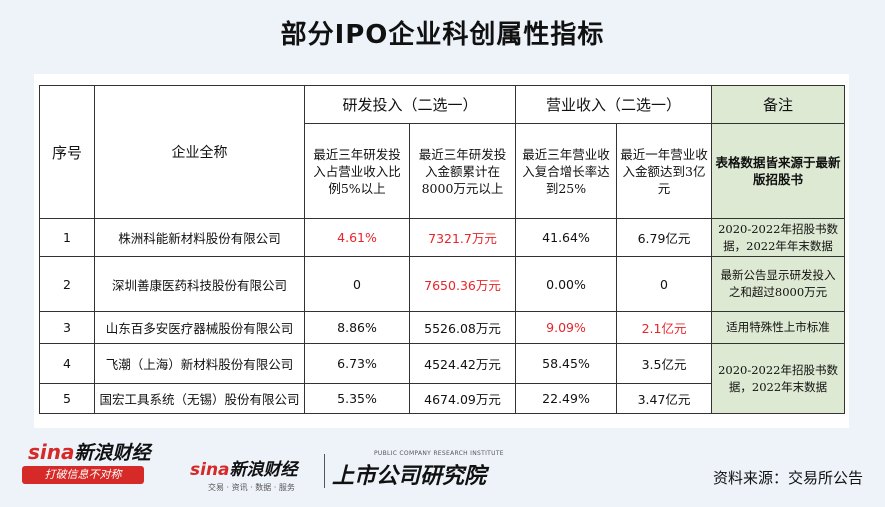  What do you see at coordinates (778, 171) in the screenshot?
I see `header-note-source: 表格数据皆来源于最新版招股书` at bounding box center [778, 171].